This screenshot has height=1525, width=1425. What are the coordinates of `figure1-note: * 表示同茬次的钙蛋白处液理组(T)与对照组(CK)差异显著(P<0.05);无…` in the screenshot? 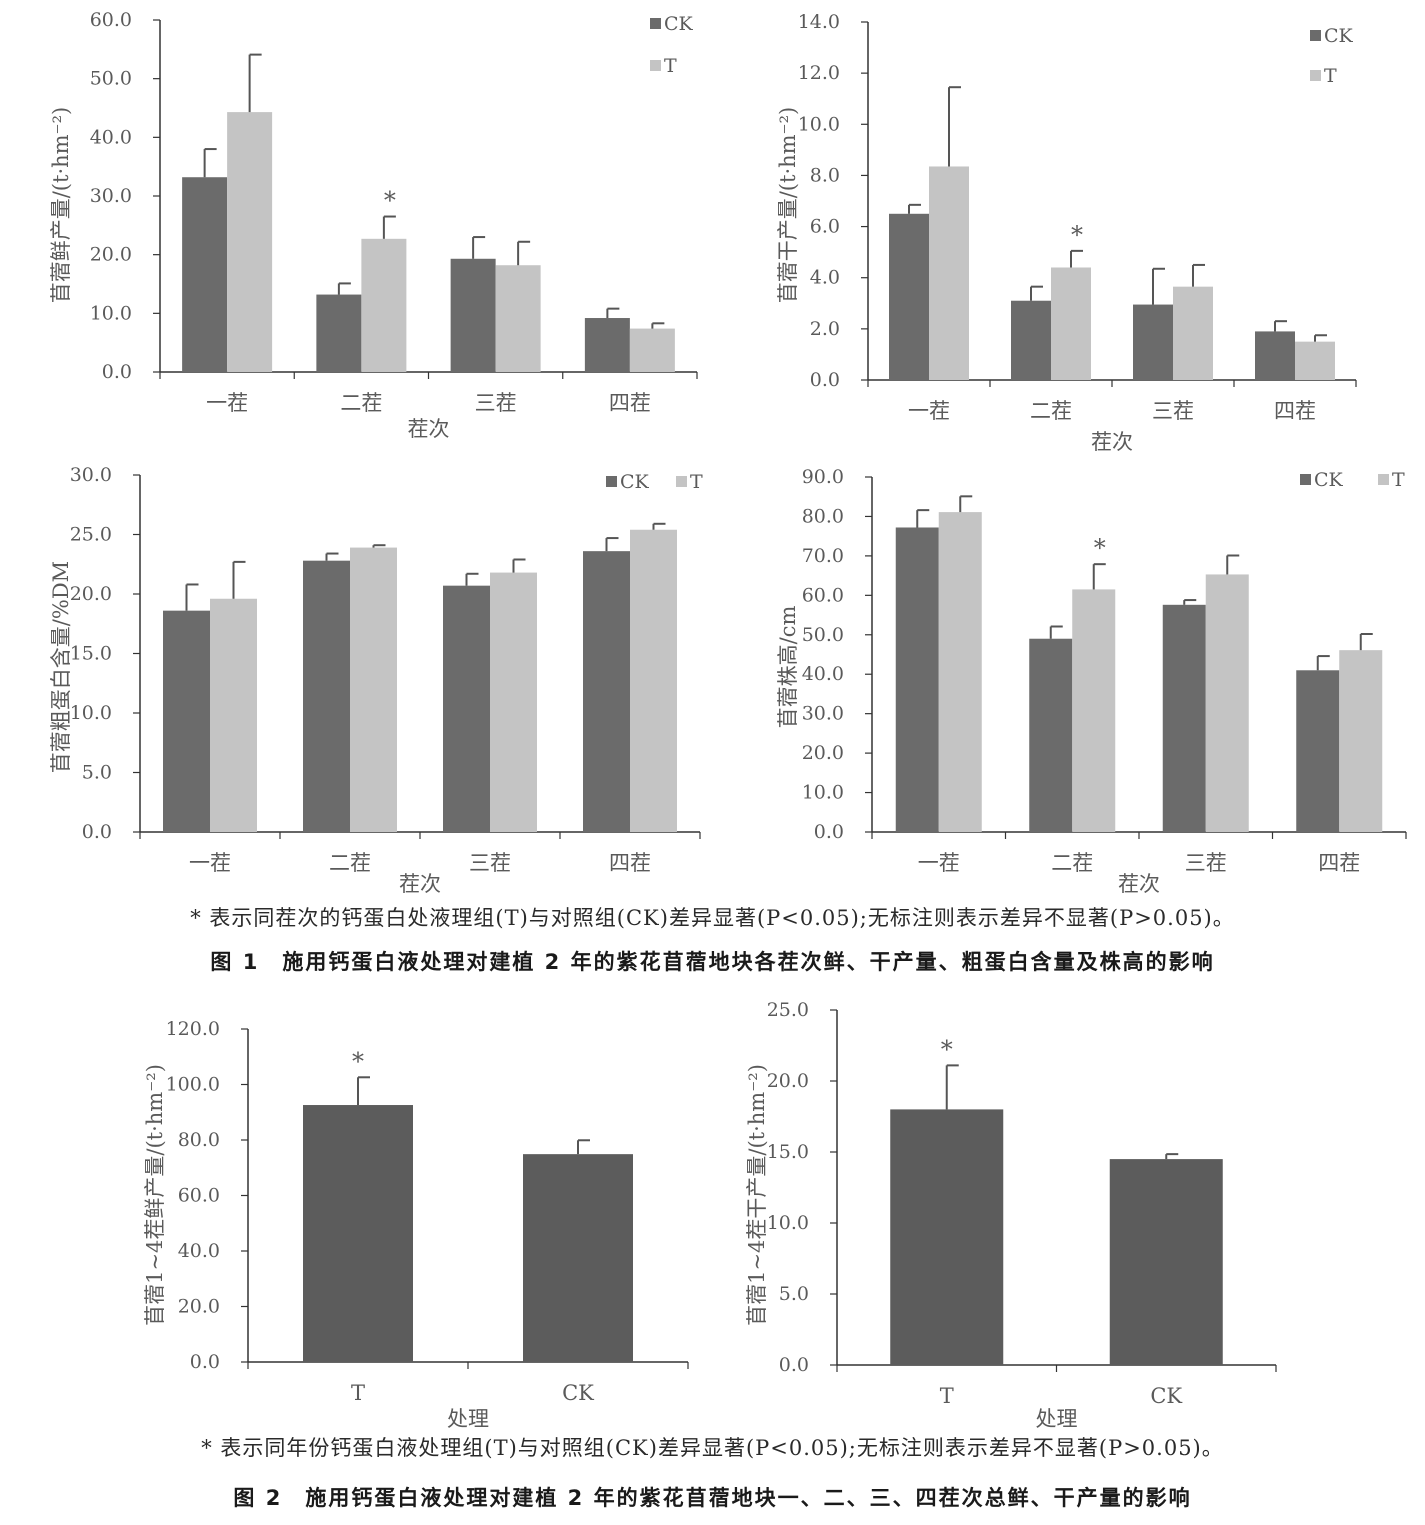 It's located at (712, 918).